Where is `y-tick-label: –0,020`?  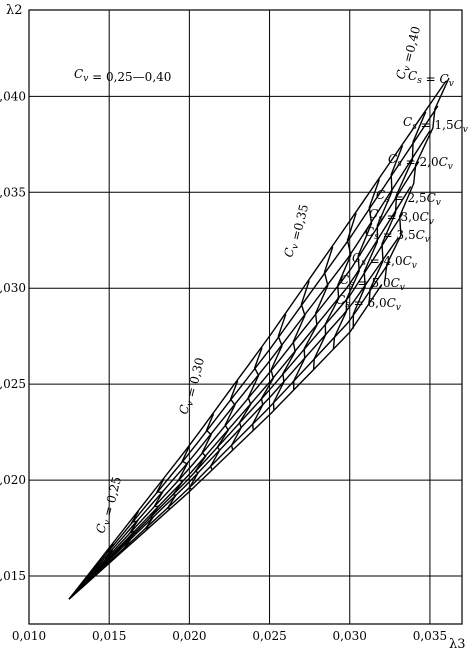 y-tick-label: –0,020 is located at coordinates (13, 480).